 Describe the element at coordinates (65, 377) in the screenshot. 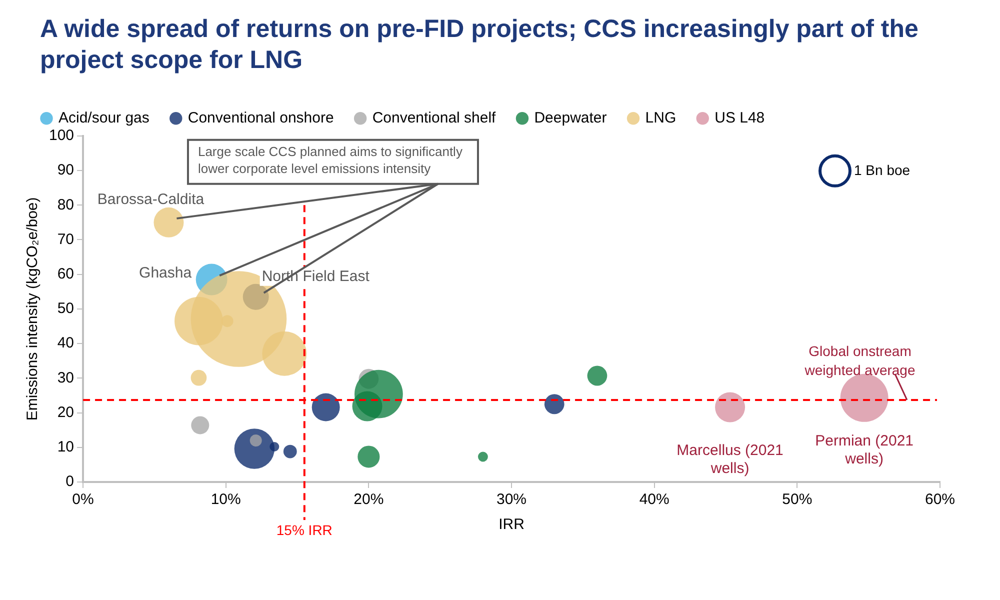

I see `y-tick-label: 30` at that location.